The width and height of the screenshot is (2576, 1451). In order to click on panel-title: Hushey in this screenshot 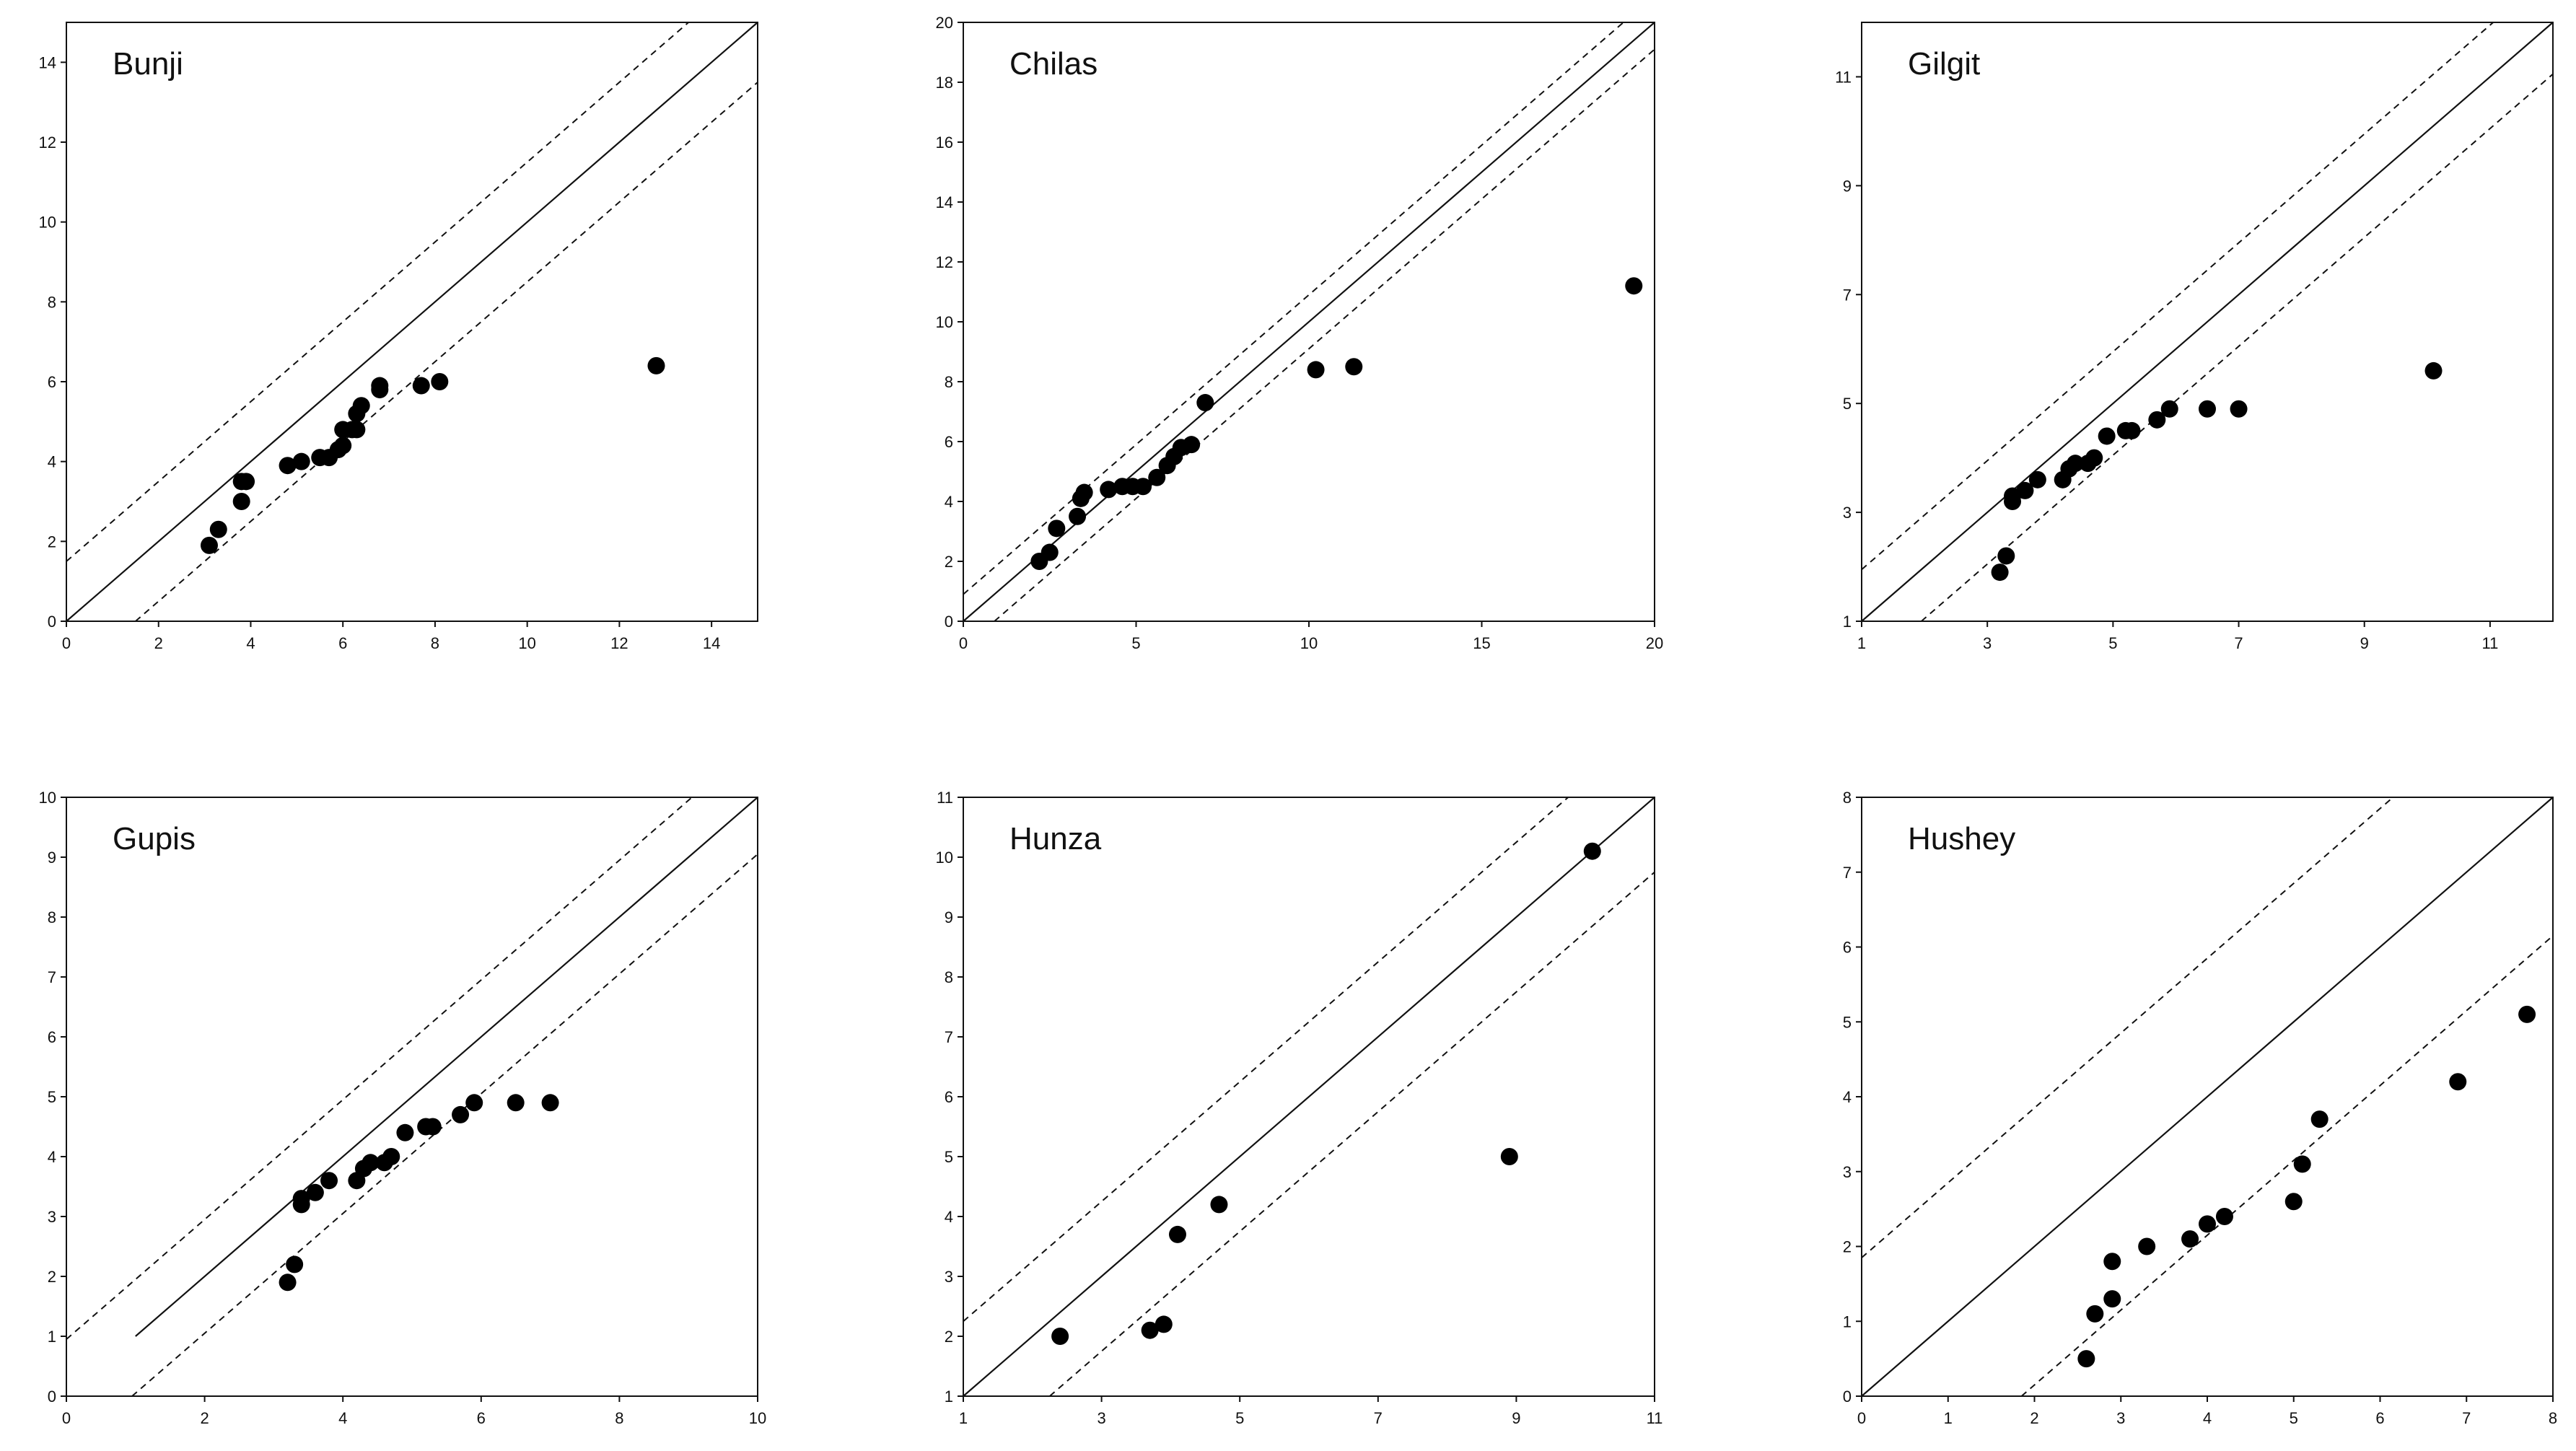, I will do `click(1961, 838)`.